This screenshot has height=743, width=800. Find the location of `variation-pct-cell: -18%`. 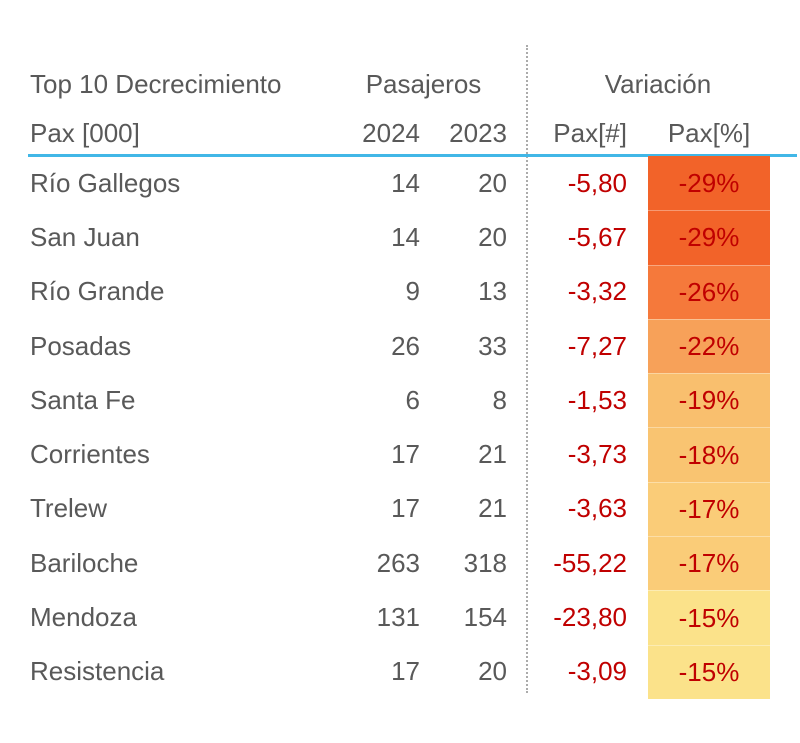

variation-pct-cell: -18% is located at coordinates (709, 454).